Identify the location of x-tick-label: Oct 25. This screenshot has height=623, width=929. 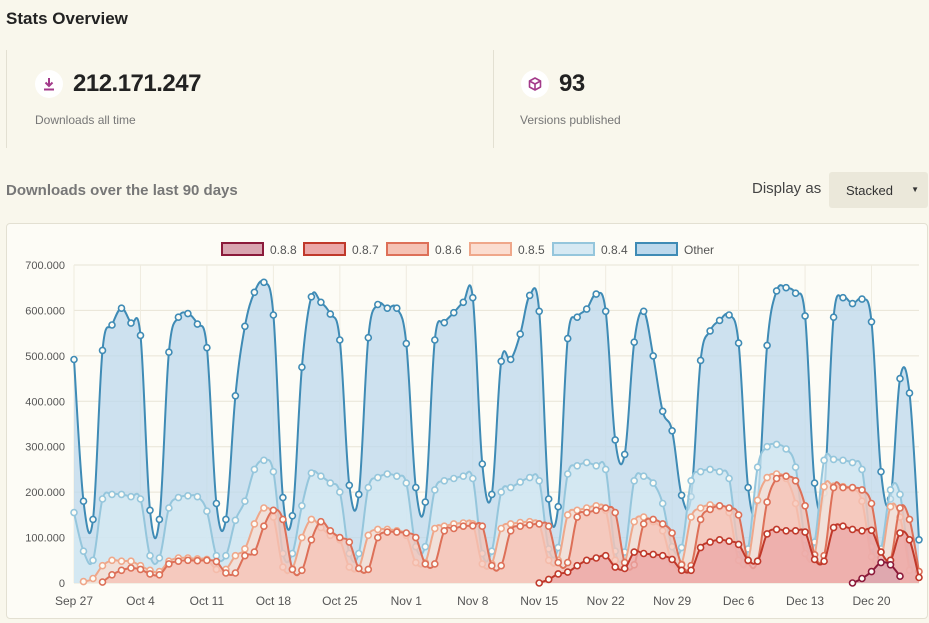
(340, 601).